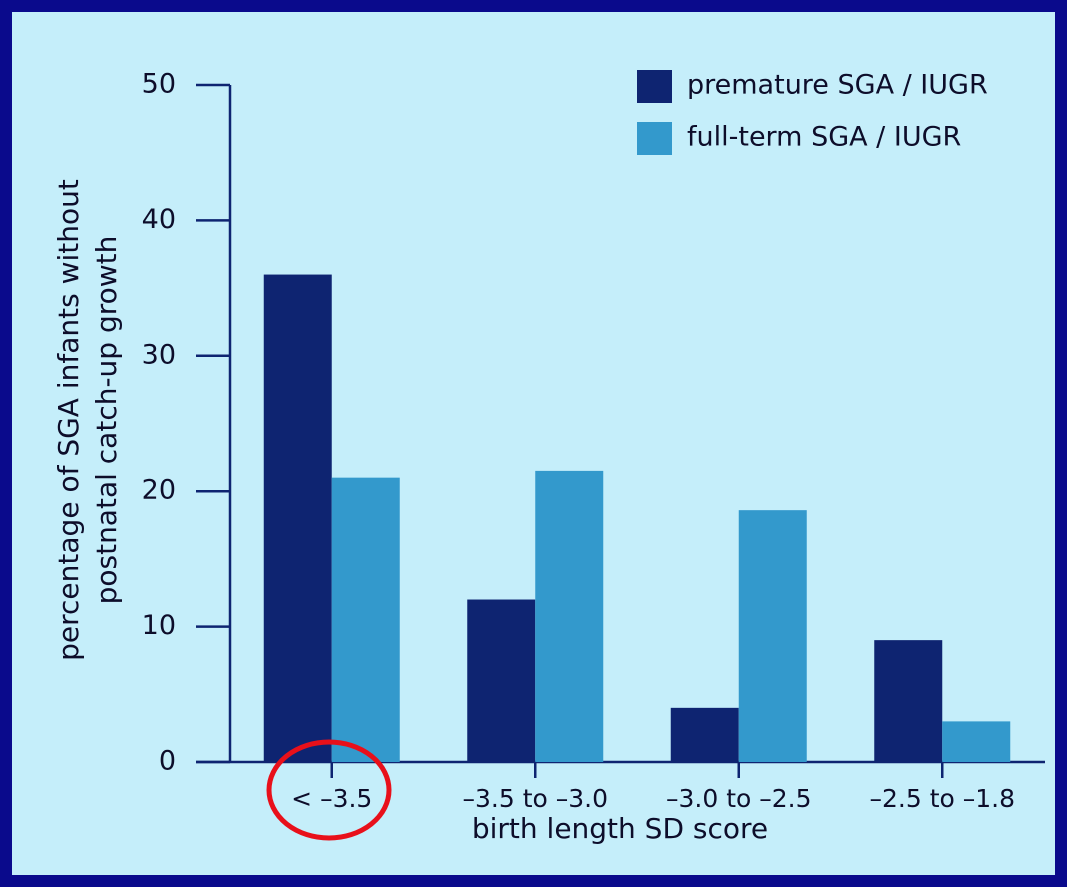  What do you see at coordinates (620, 828) in the screenshot?
I see `x-axis-label: birth length SD score` at bounding box center [620, 828].